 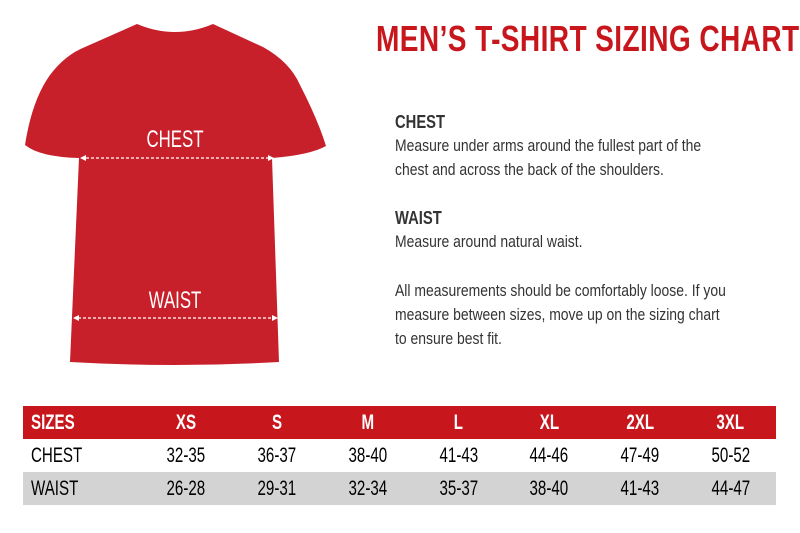 I want to click on header-cell: SIZES, so click(x=82, y=422).